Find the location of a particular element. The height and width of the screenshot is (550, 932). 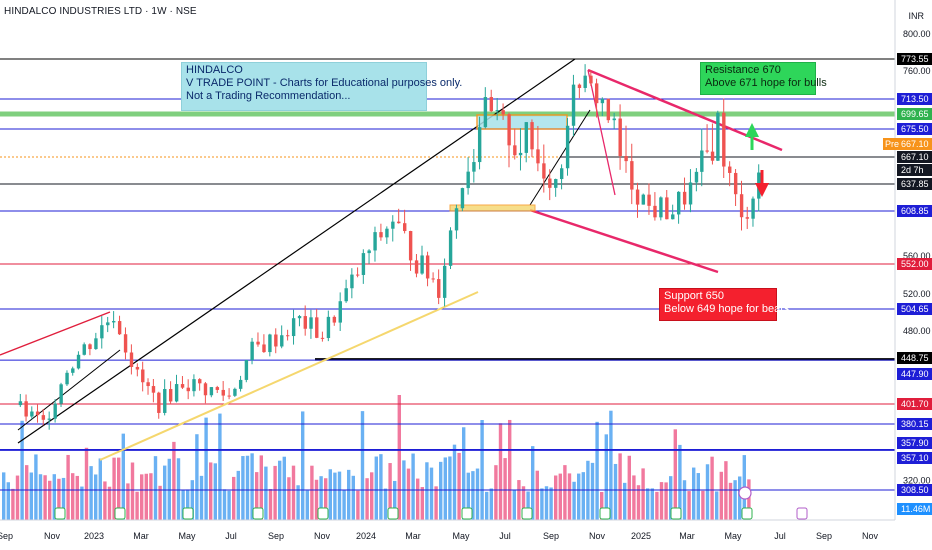

x-tick-label: Mar is located at coordinates (413, 536).